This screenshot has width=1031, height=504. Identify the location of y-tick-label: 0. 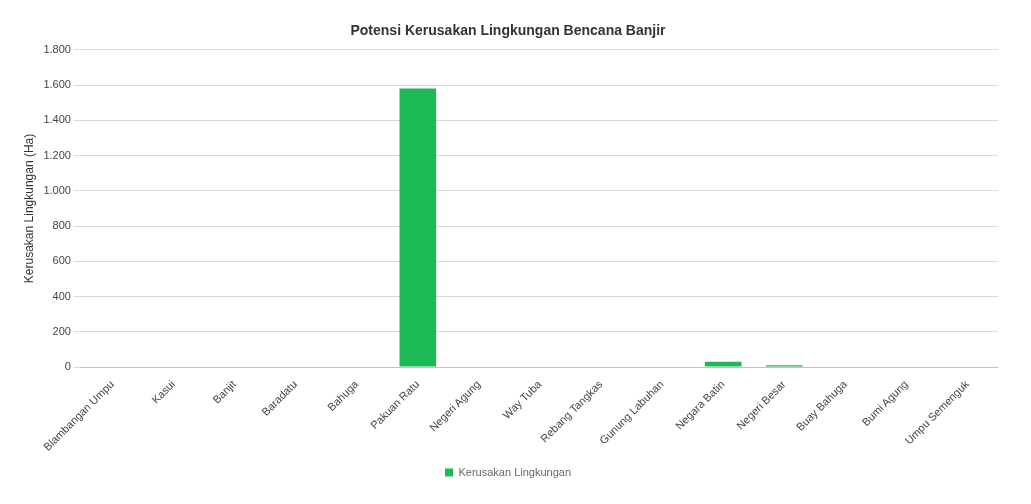
(67, 366).